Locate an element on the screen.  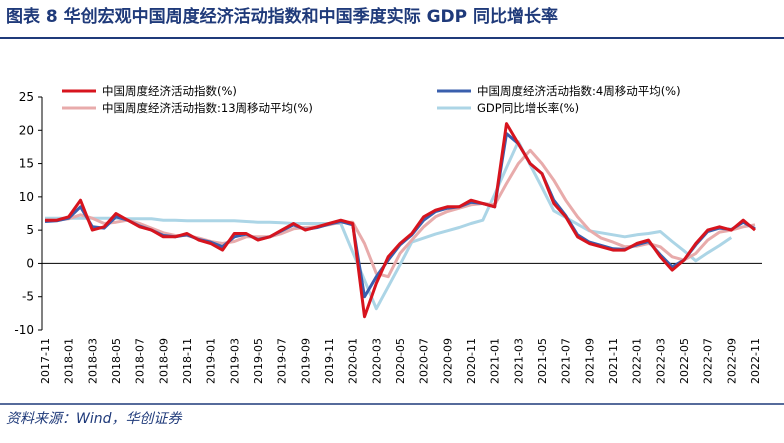
y-tick-label: -5 is located at coordinates (28, 297).